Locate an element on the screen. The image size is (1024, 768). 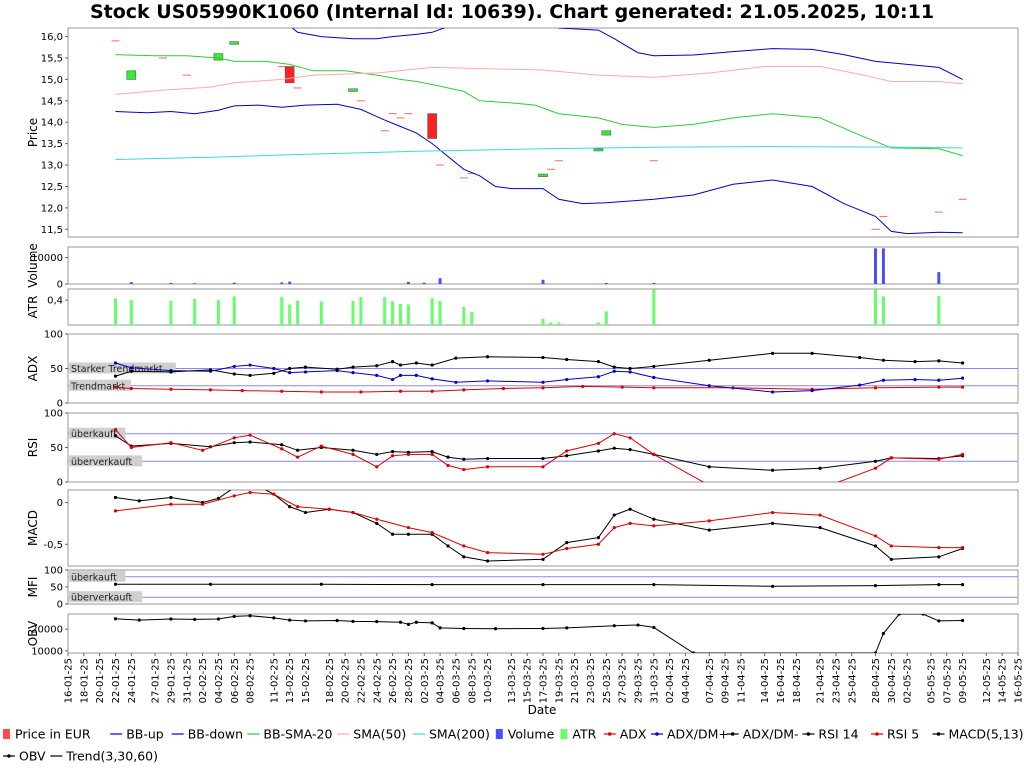
atr-legend-label: ATR is located at coordinates (584, 734).